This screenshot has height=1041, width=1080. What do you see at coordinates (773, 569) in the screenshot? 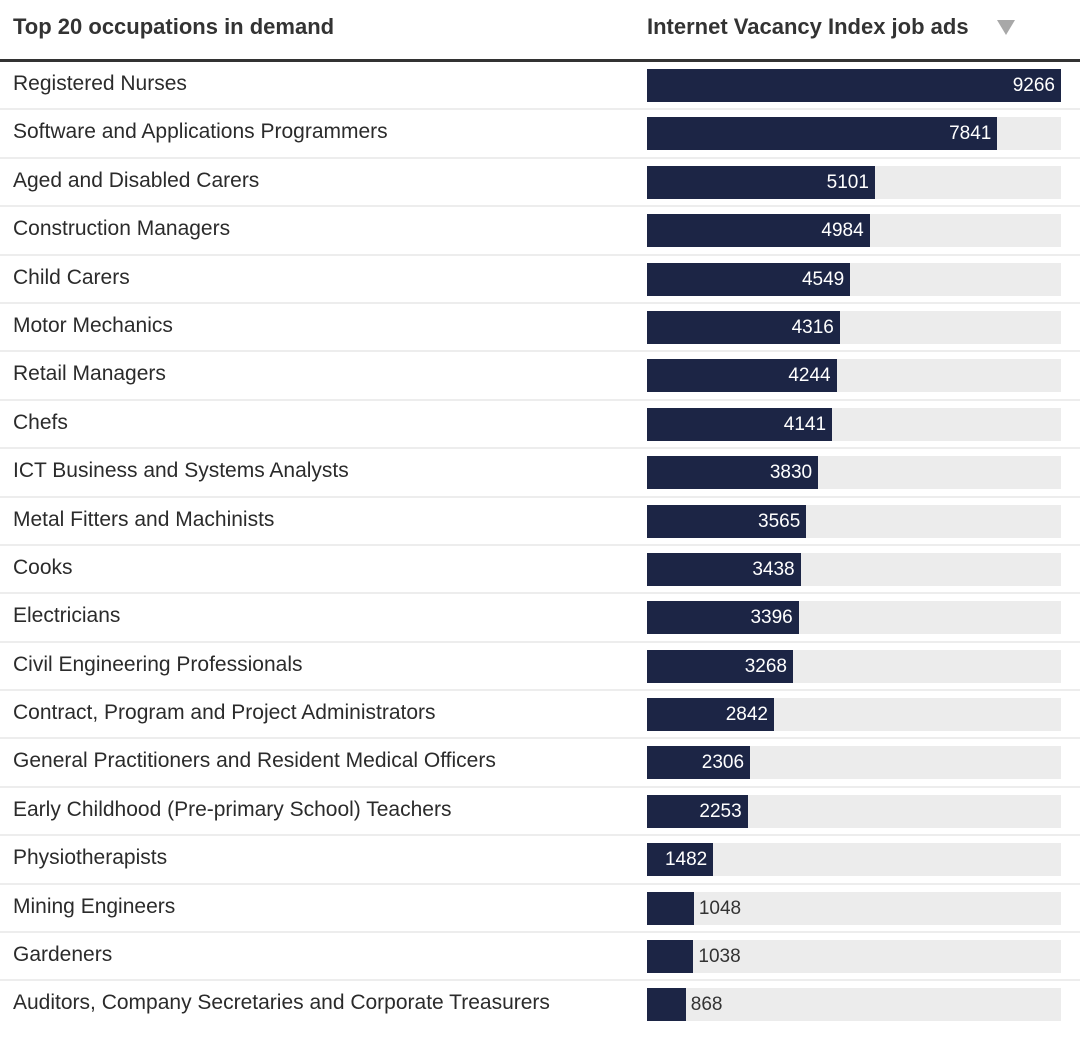
I see `value-label: 3438` at bounding box center [773, 569].